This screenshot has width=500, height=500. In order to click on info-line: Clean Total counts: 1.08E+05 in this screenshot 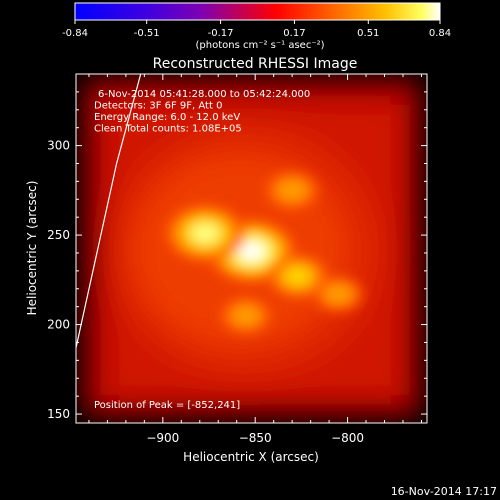, I will do `click(168, 129)`.